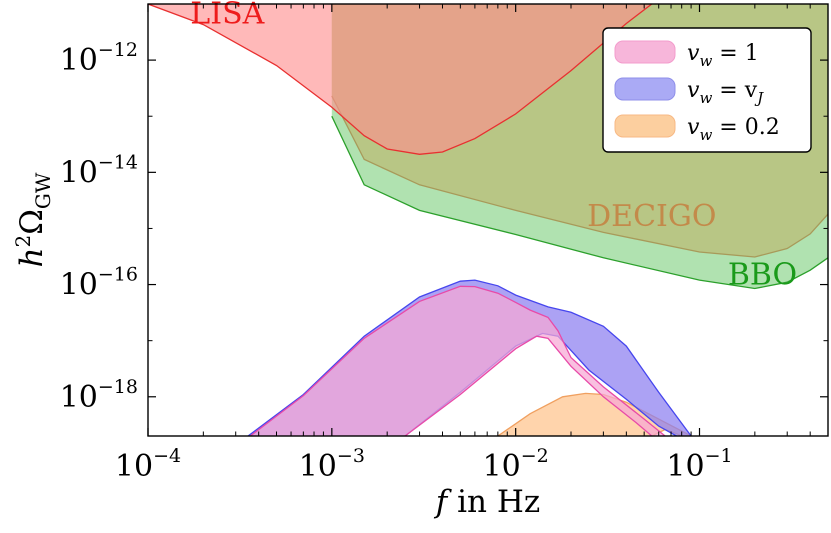 The width and height of the screenshot is (831, 533). I want to click on y-tick-label: 10−16, so click(99, 283).